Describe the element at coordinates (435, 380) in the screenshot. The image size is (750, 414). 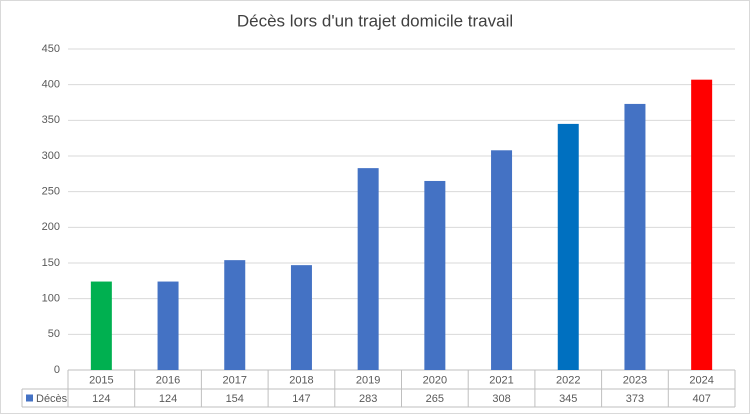
I see `x-tick-label: 2020` at that location.